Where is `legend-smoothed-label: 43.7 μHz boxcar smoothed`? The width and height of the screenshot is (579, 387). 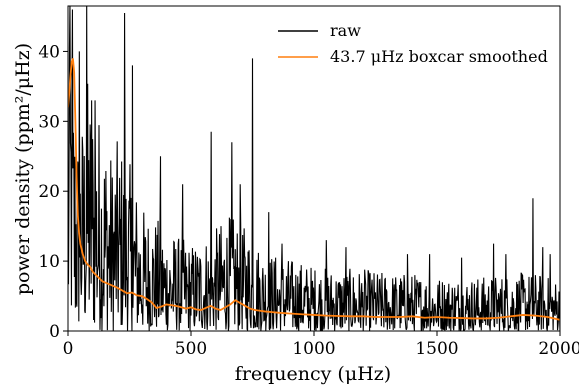
legend-smoothed-label: 43.7 μHz boxcar smoothed is located at coordinates (439, 56).